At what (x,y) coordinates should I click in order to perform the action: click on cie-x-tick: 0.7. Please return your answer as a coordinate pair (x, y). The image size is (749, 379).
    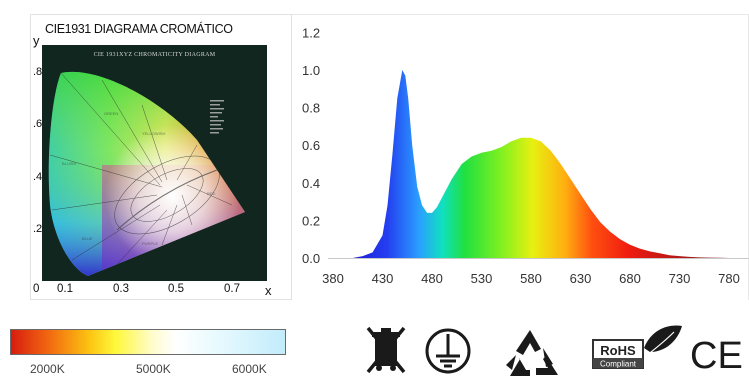
    Looking at the image, I should click on (232, 289).